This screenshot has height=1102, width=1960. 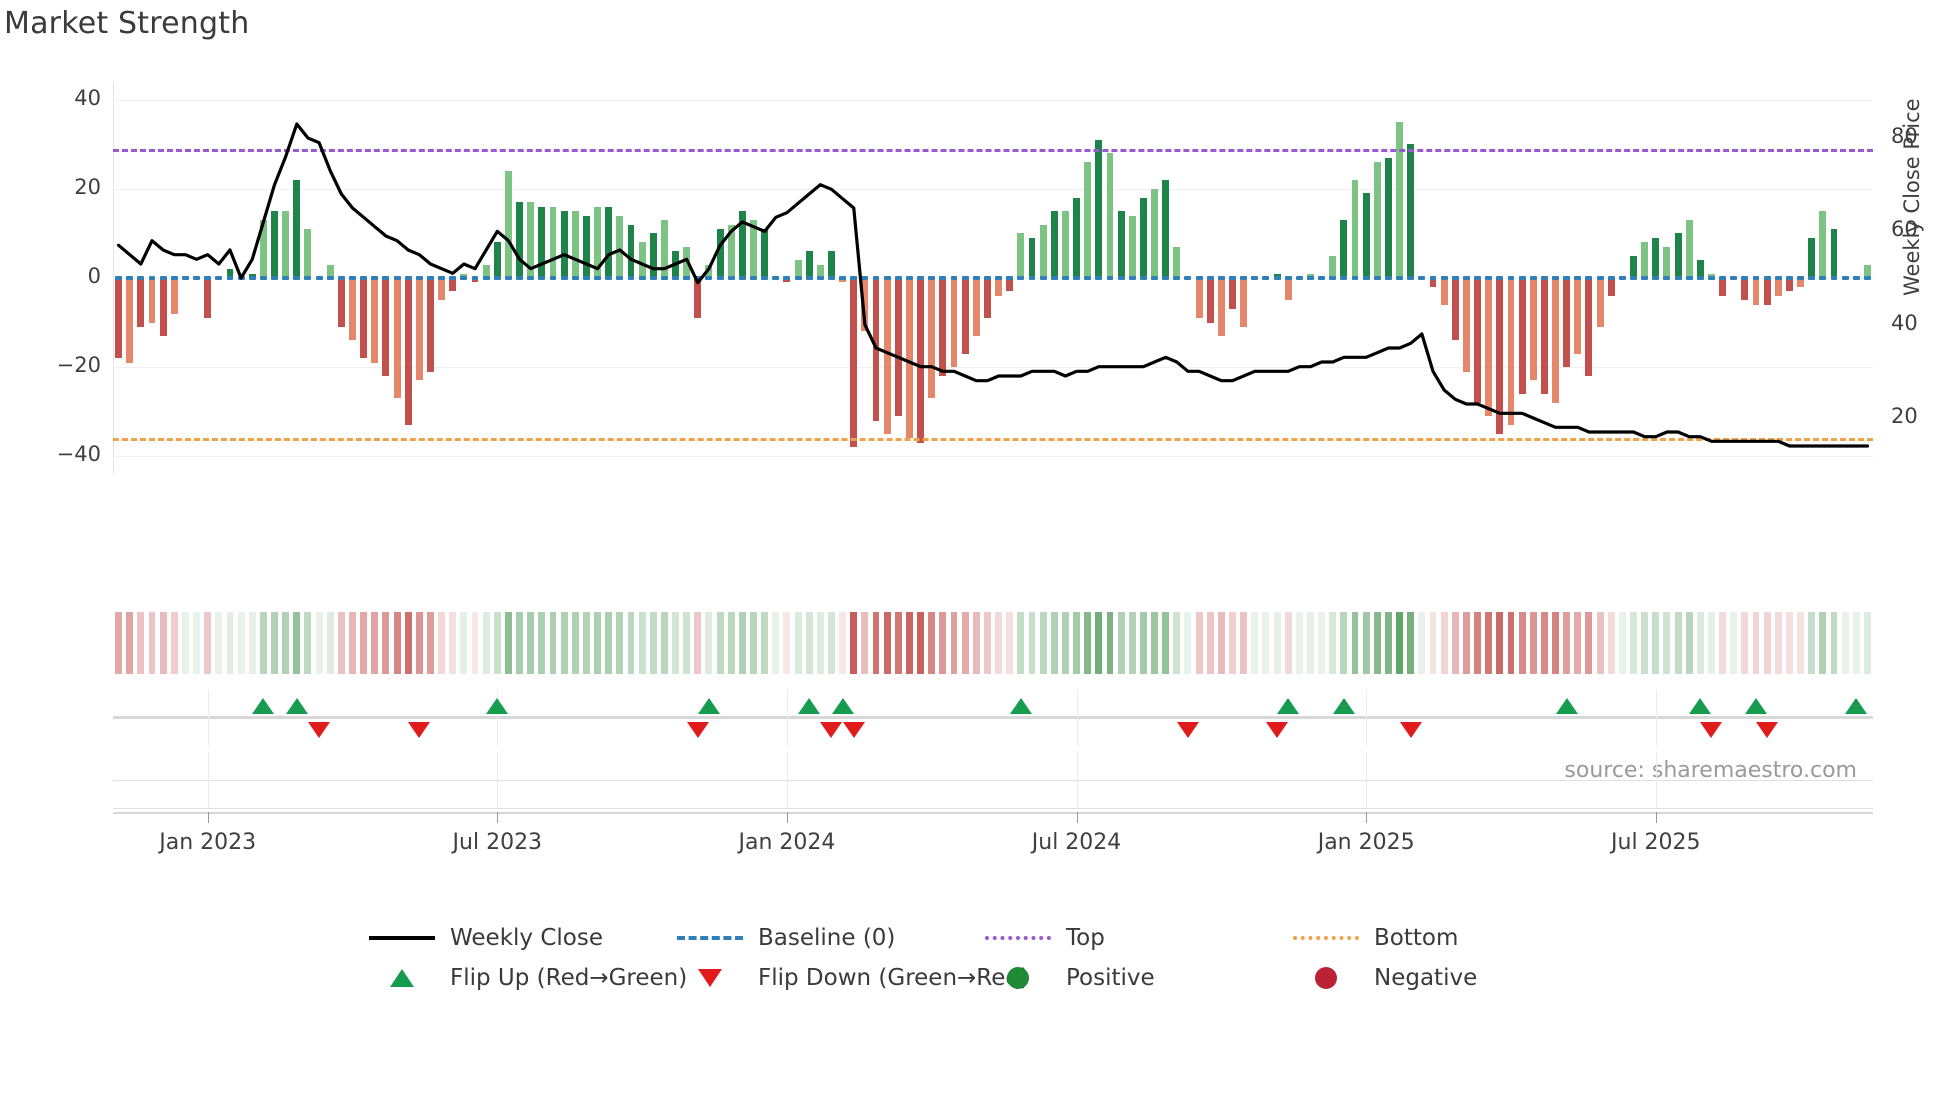 I want to click on legend-label: Negative, so click(x=1426, y=978).